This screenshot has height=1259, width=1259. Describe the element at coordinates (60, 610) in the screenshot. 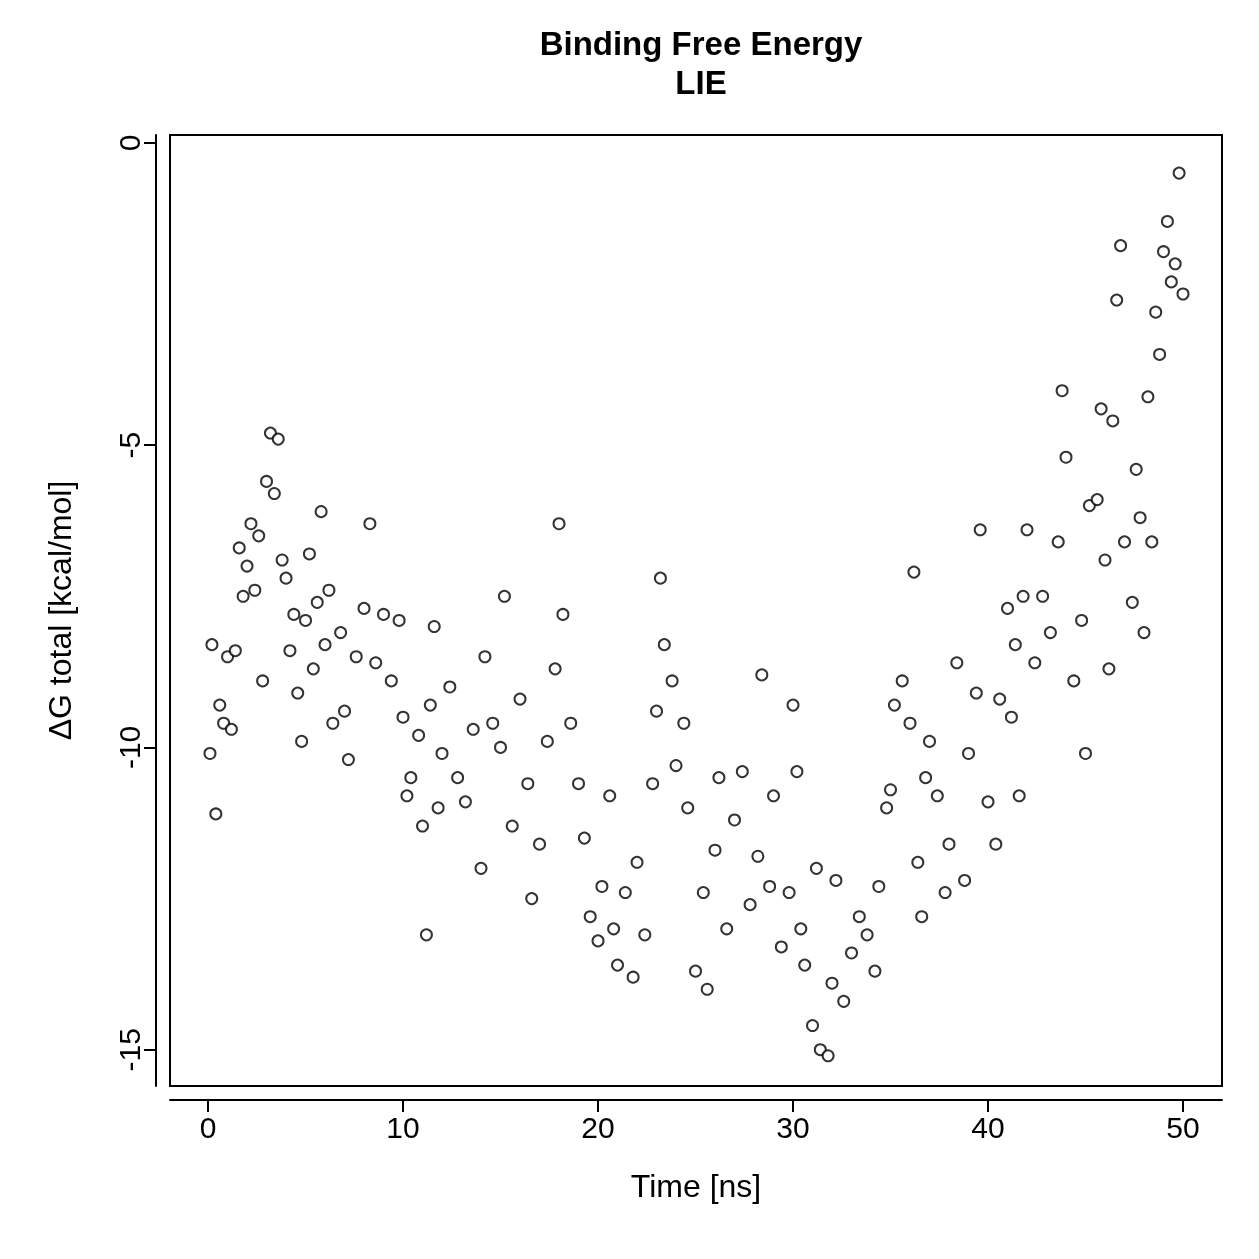

I see `y-axis-title: ΔG total [kcal/mol]` at that location.